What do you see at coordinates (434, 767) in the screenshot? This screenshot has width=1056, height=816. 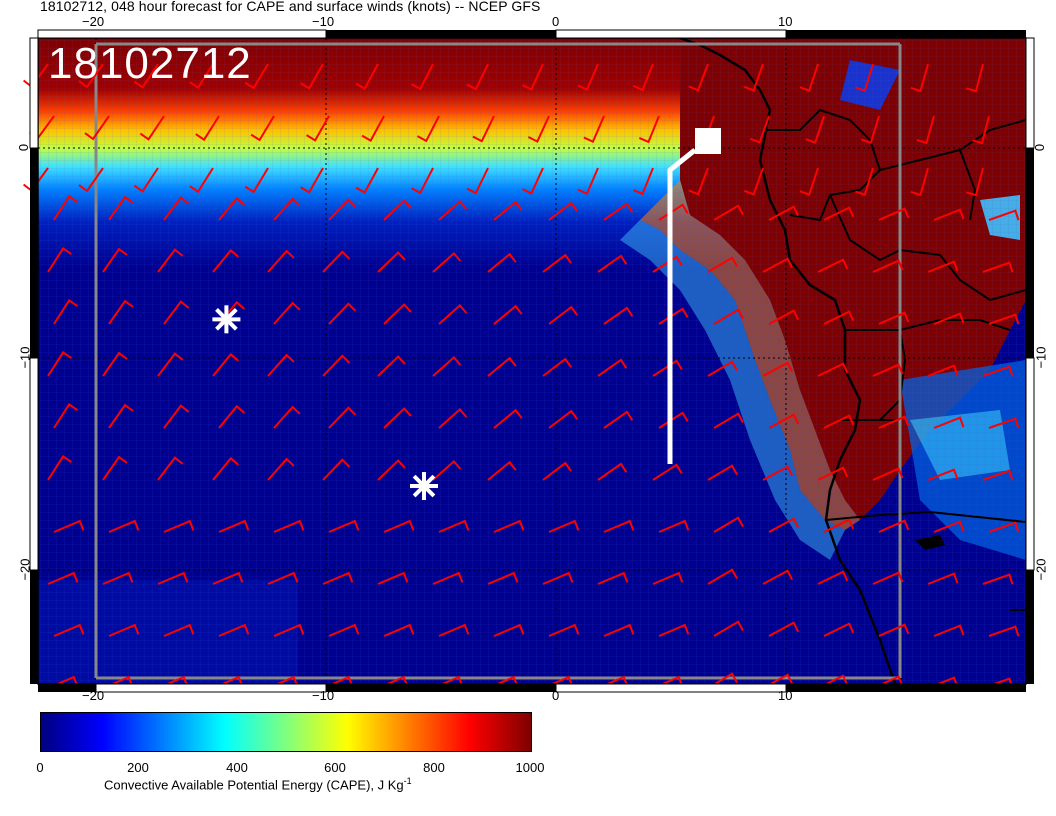 I see `colorbar-tick: 800` at bounding box center [434, 767].